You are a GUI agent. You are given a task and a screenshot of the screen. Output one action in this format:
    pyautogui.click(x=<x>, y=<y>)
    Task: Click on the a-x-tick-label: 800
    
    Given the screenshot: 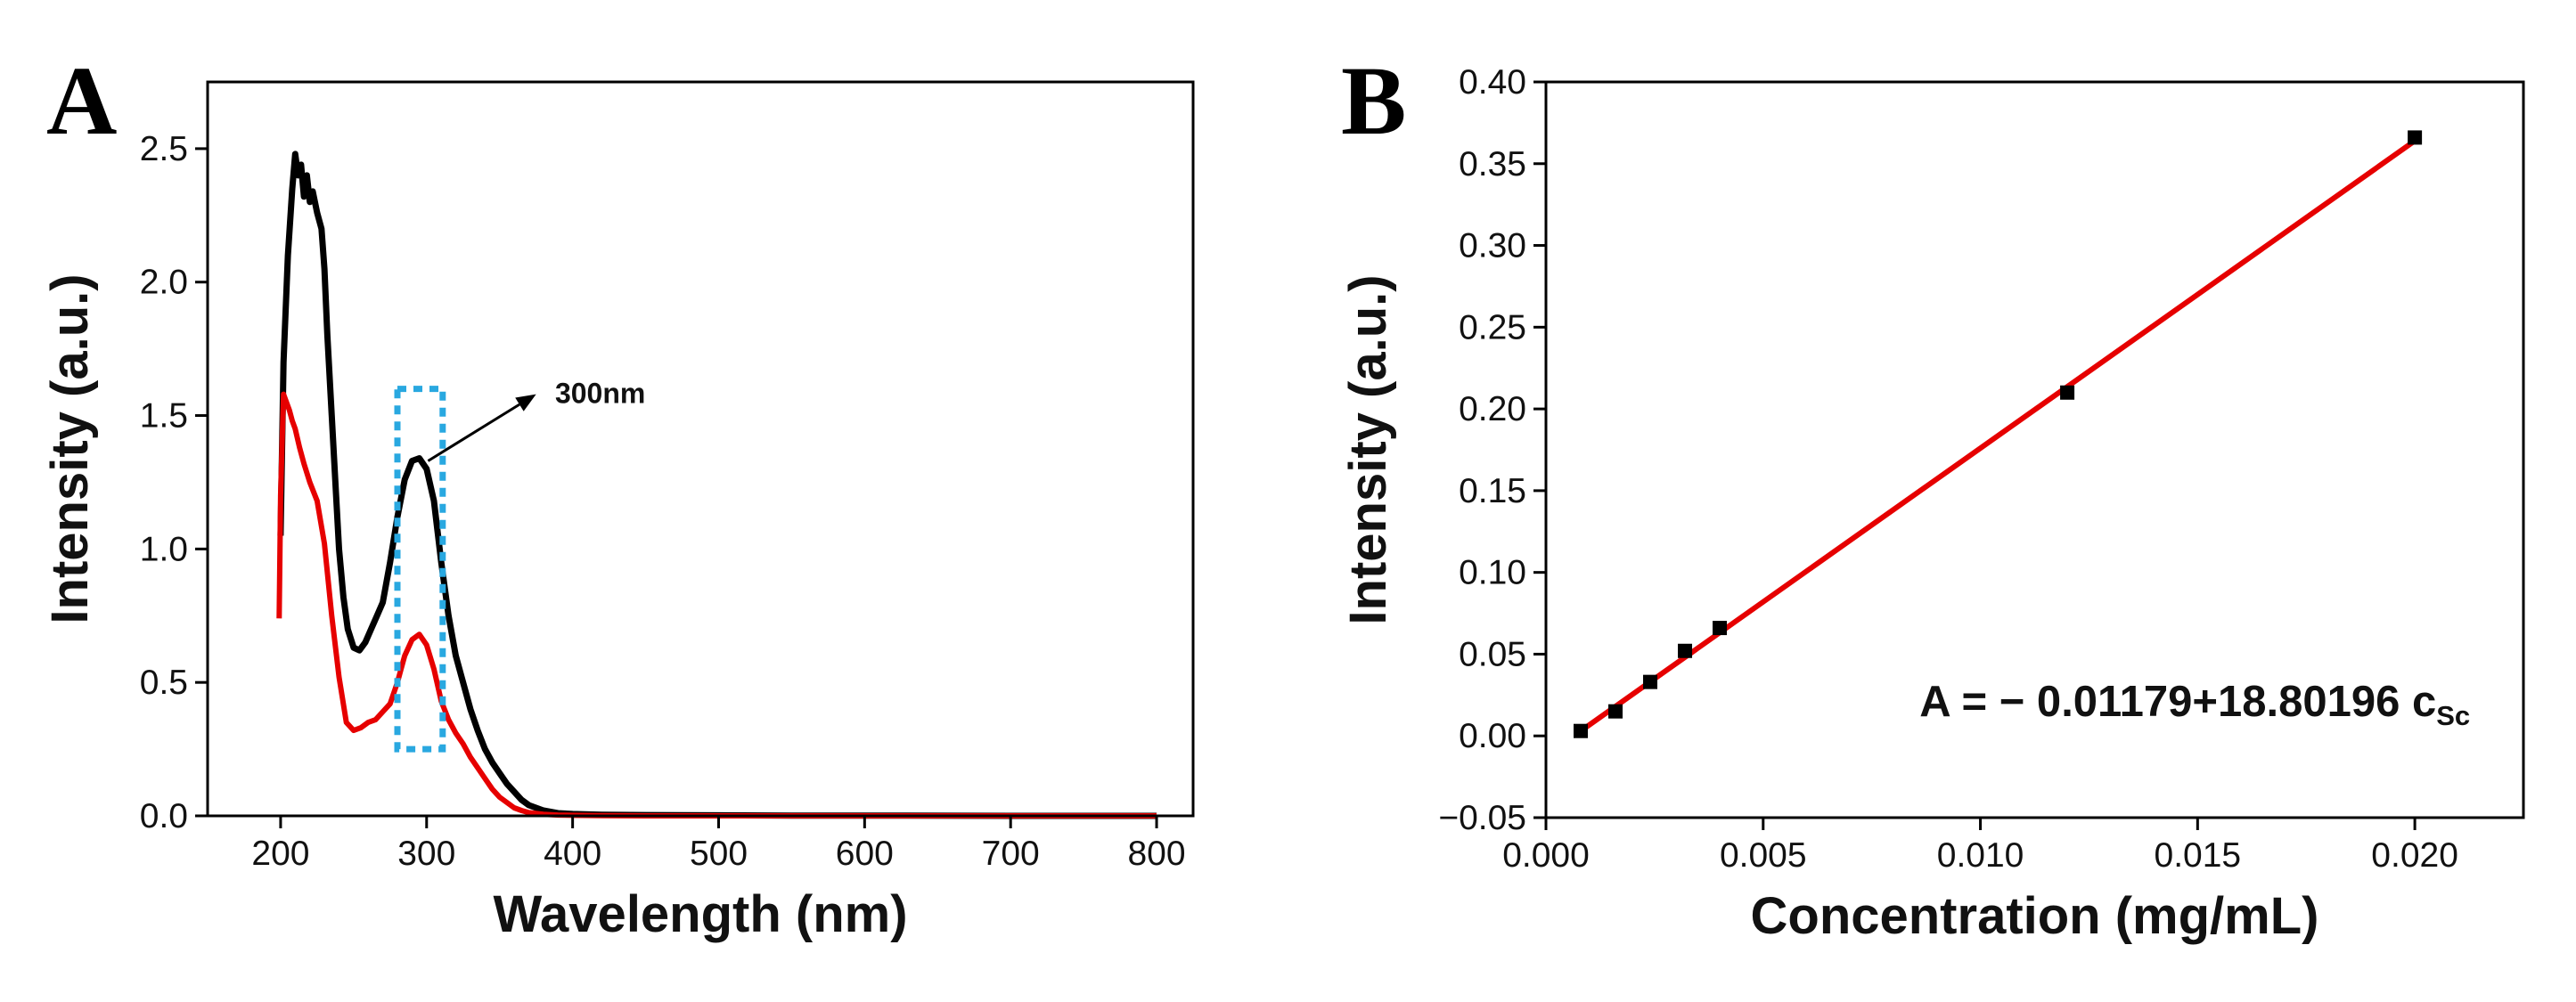 What is the action you would take?
    pyautogui.click(x=1156, y=854)
    